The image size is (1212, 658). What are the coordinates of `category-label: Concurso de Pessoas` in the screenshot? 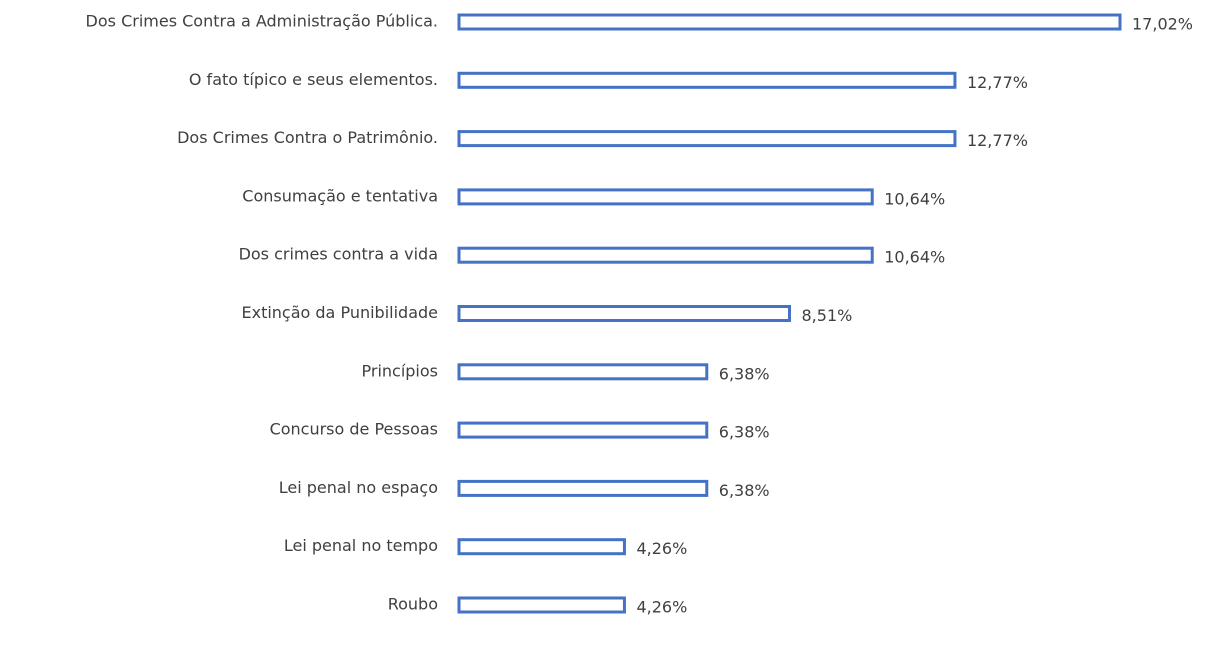 It's located at (354, 429).